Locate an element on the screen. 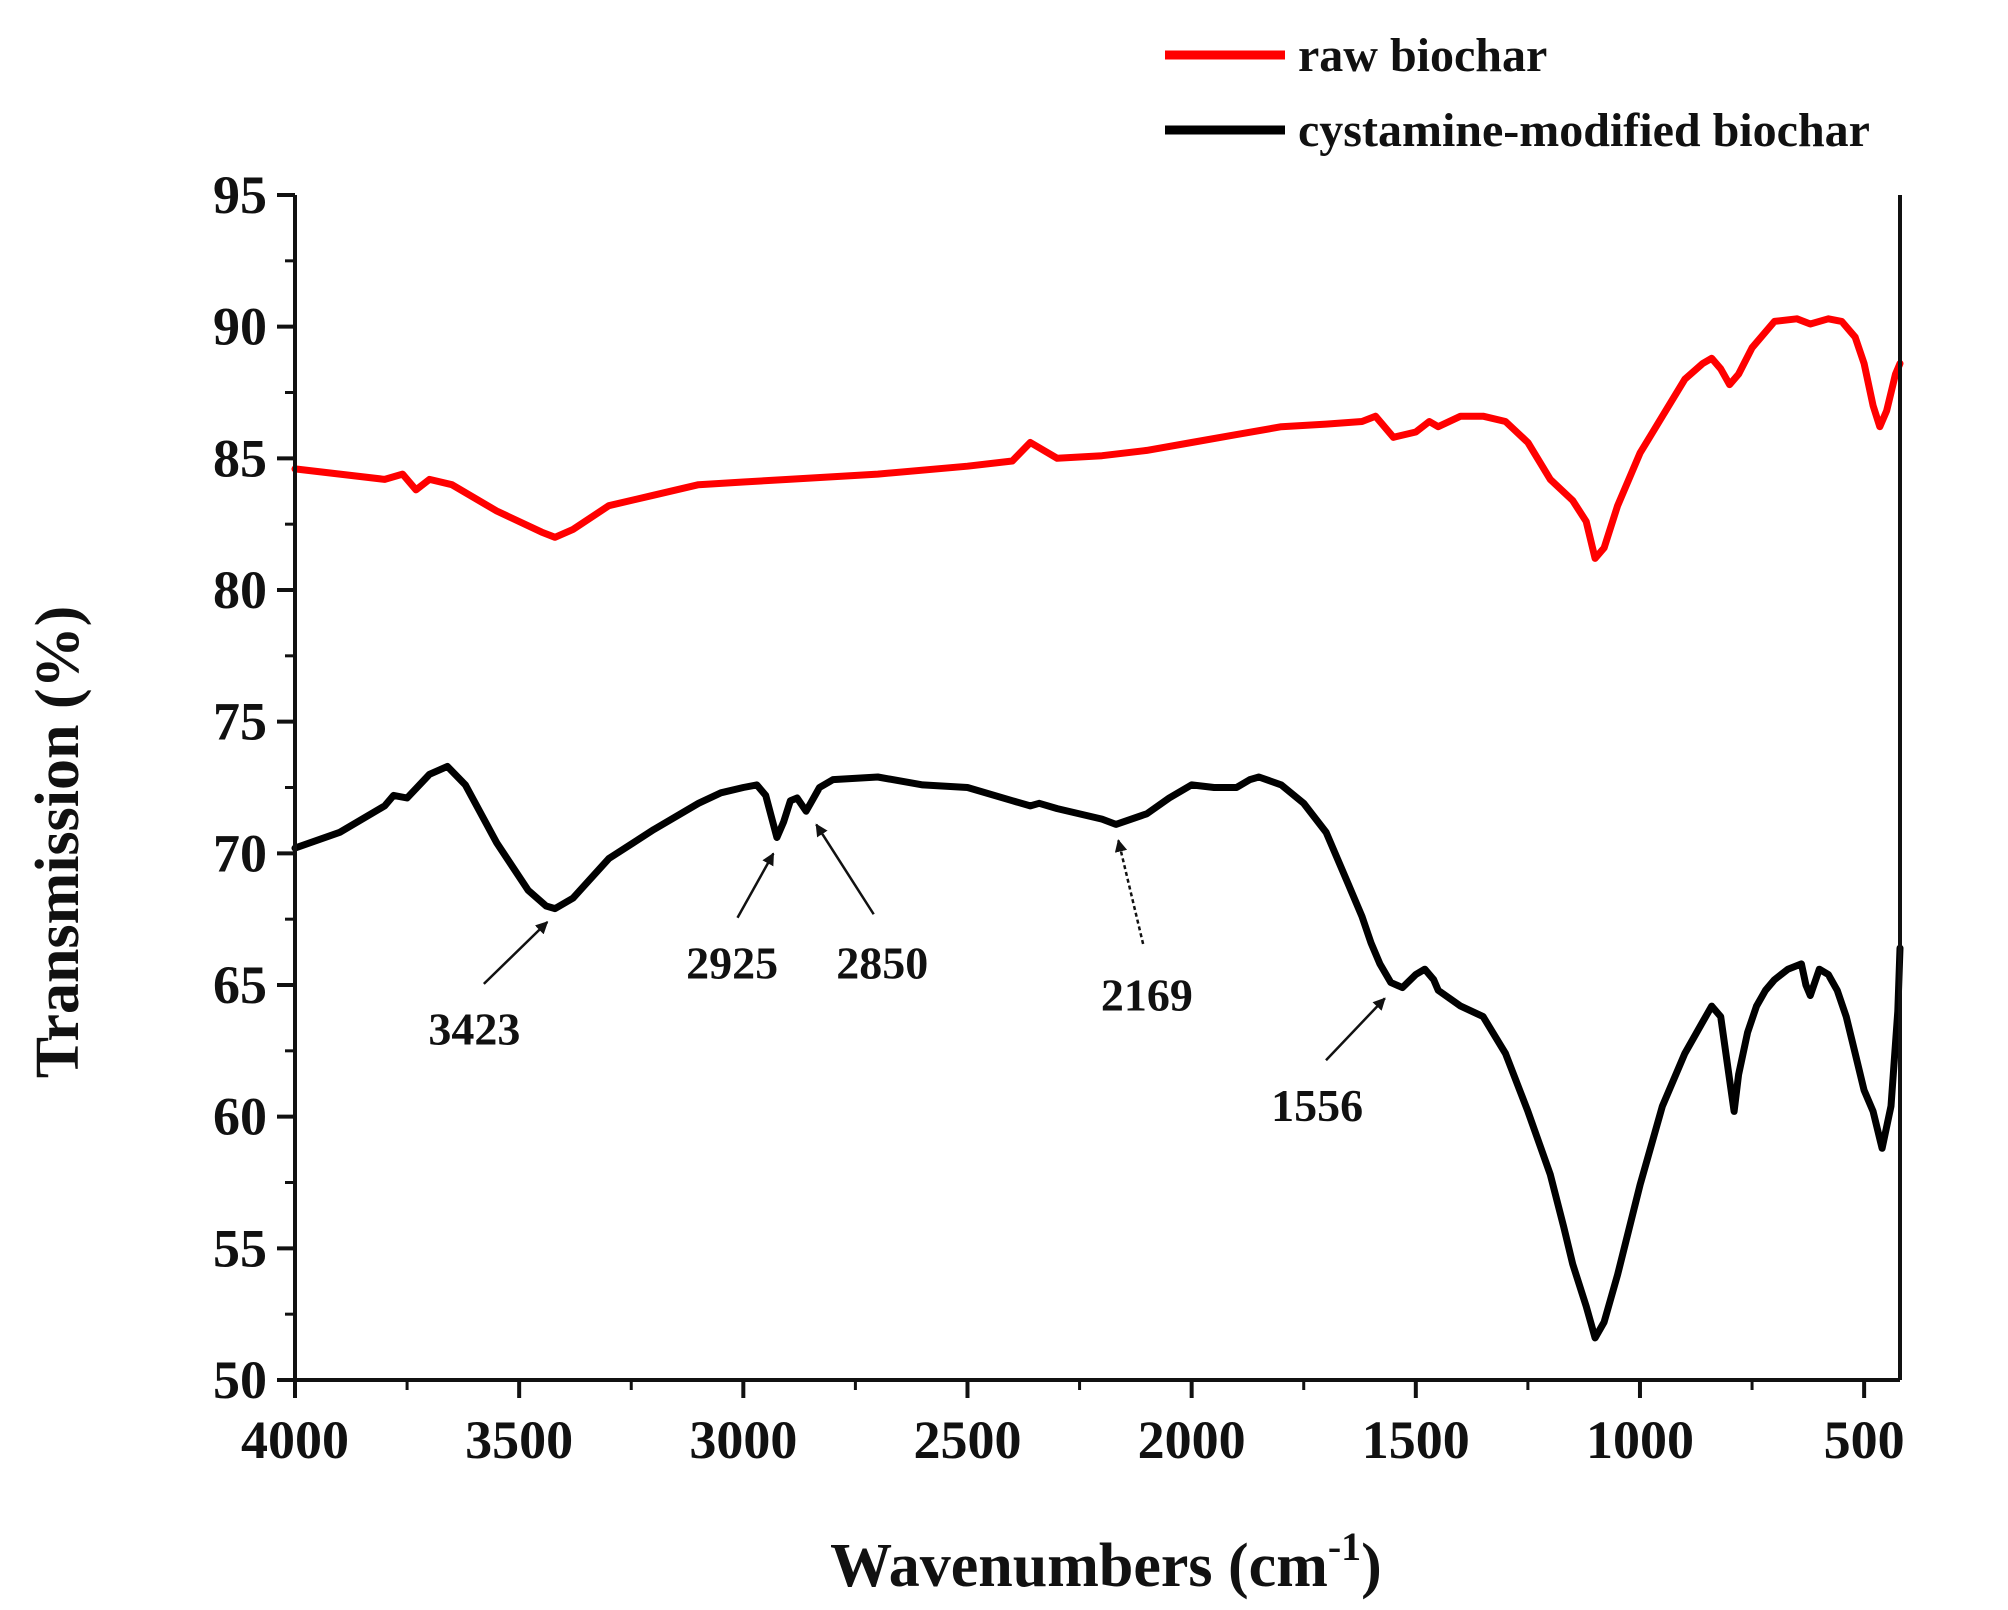 This screenshot has width=2008, height=1610. y-tick-label: 95 is located at coordinates (240, 195).